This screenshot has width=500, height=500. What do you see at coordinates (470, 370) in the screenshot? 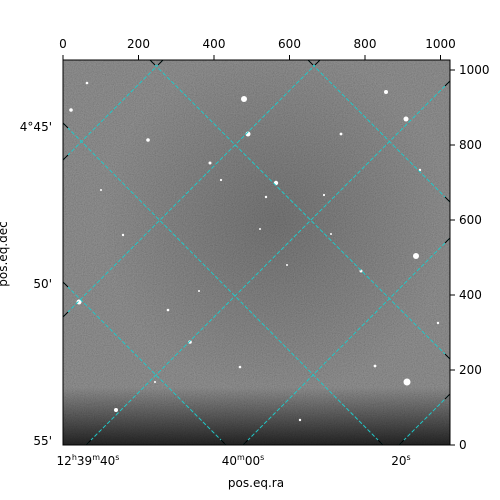
I see `right-tick-200: 200` at bounding box center [470, 370].